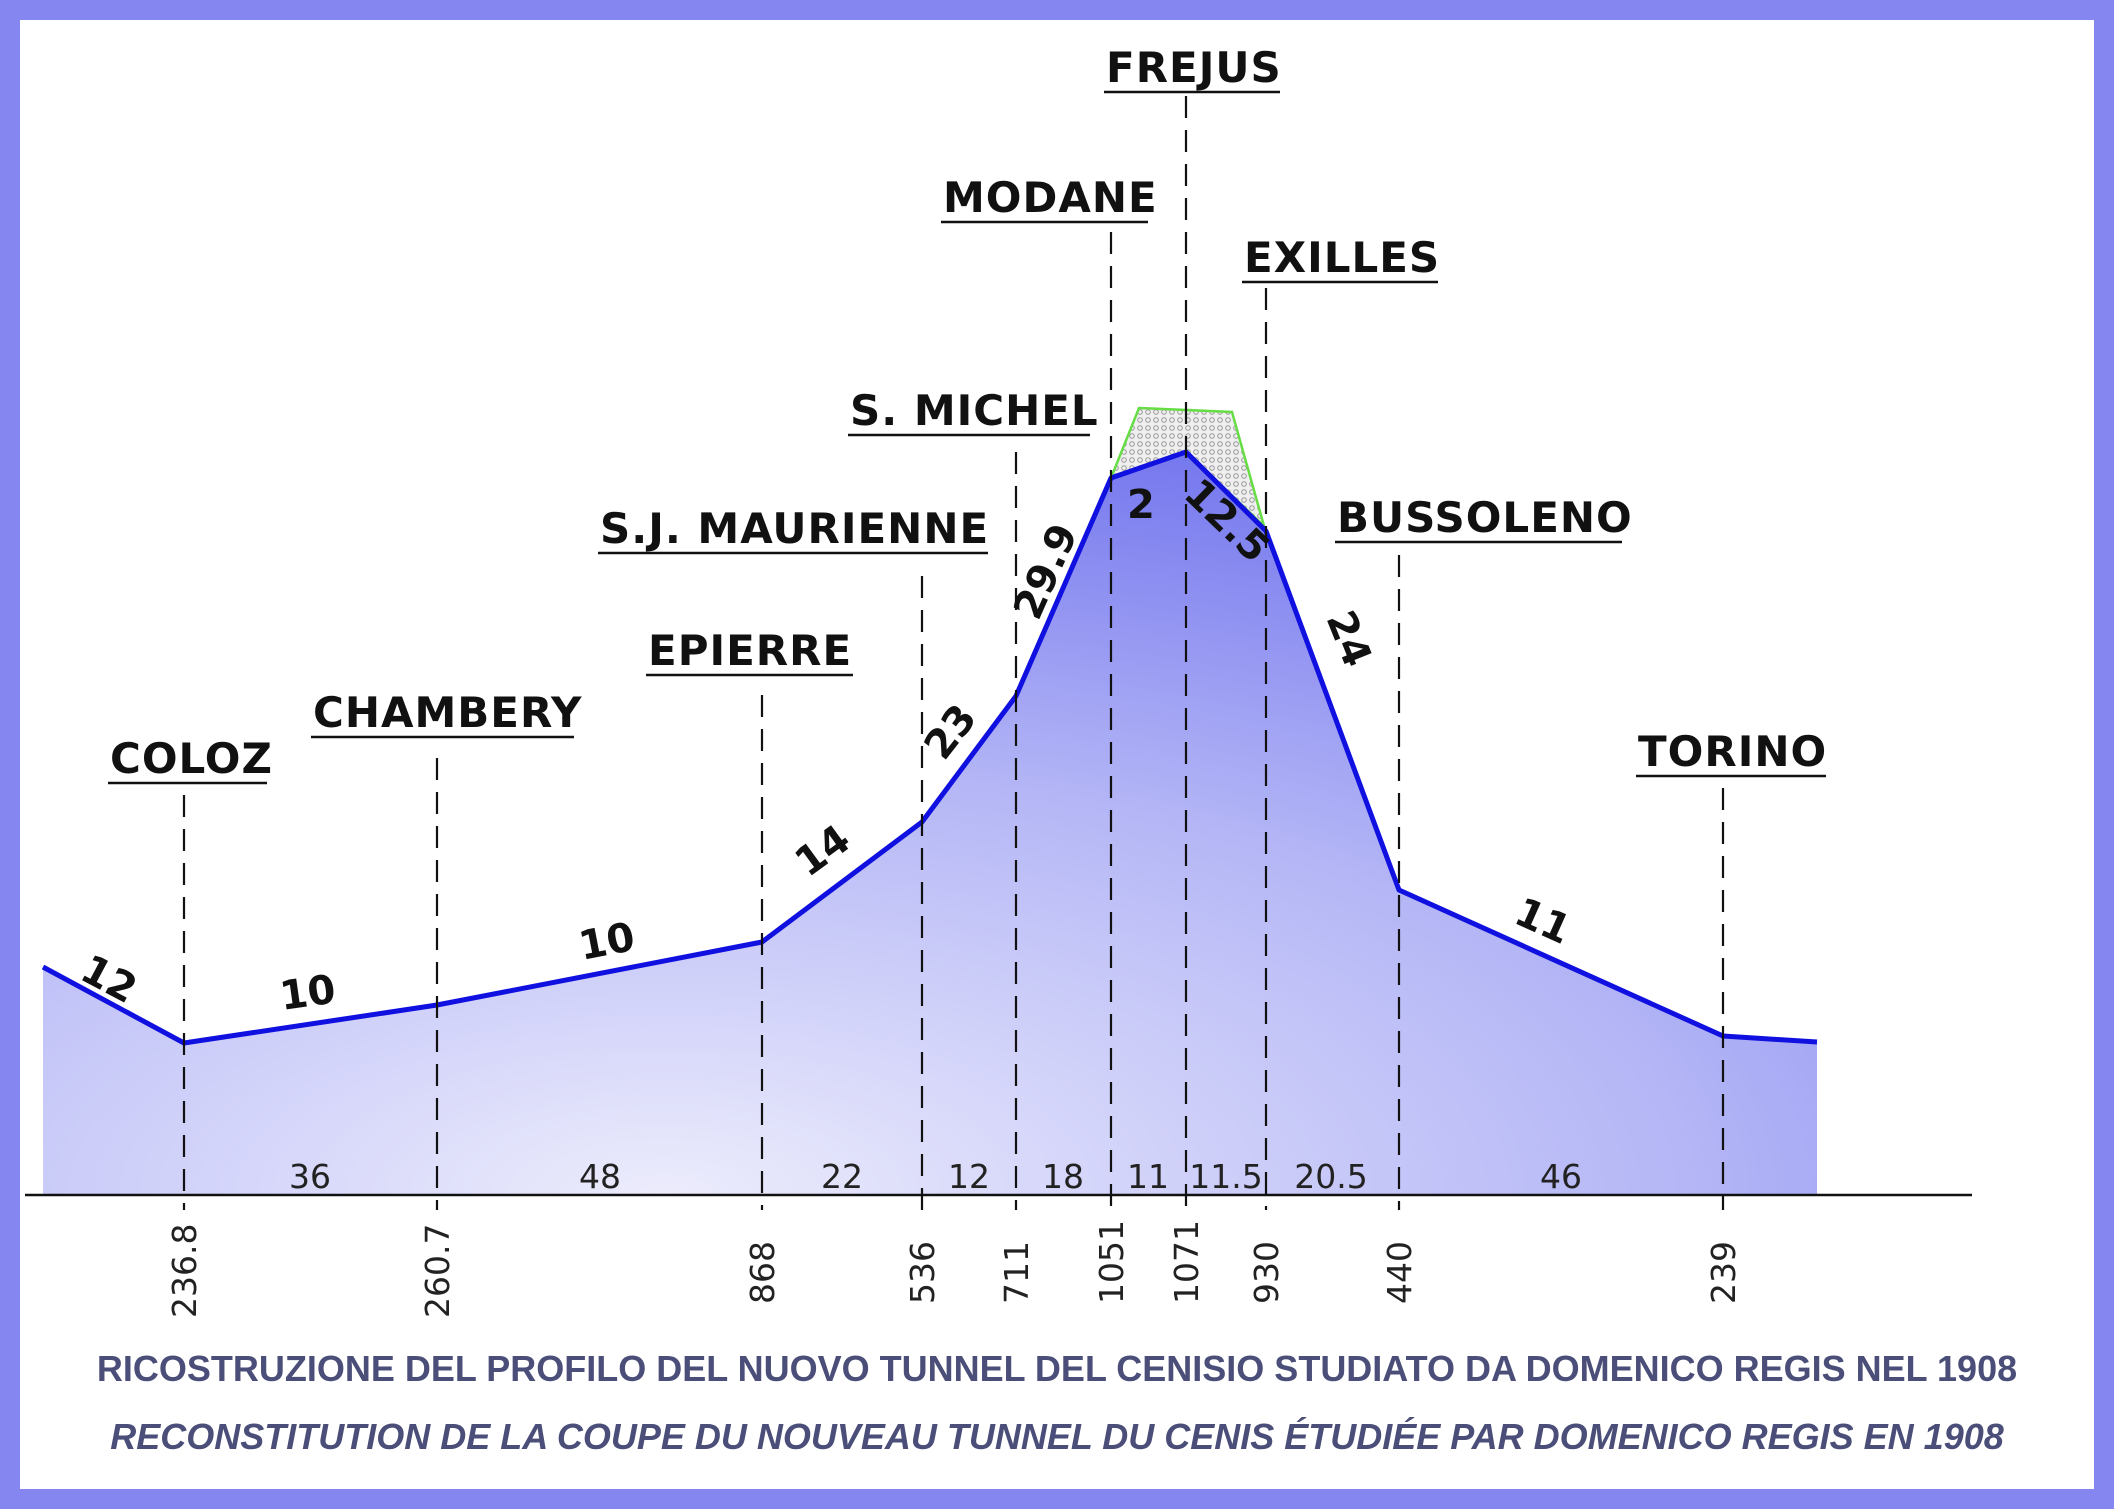 The width and height of the screenshot is (2114, 1509). What do you see at coordinates (1141, 505) in the screenshot?
I see `gradient-label-7: 2` at bounding box center [1141, 505].